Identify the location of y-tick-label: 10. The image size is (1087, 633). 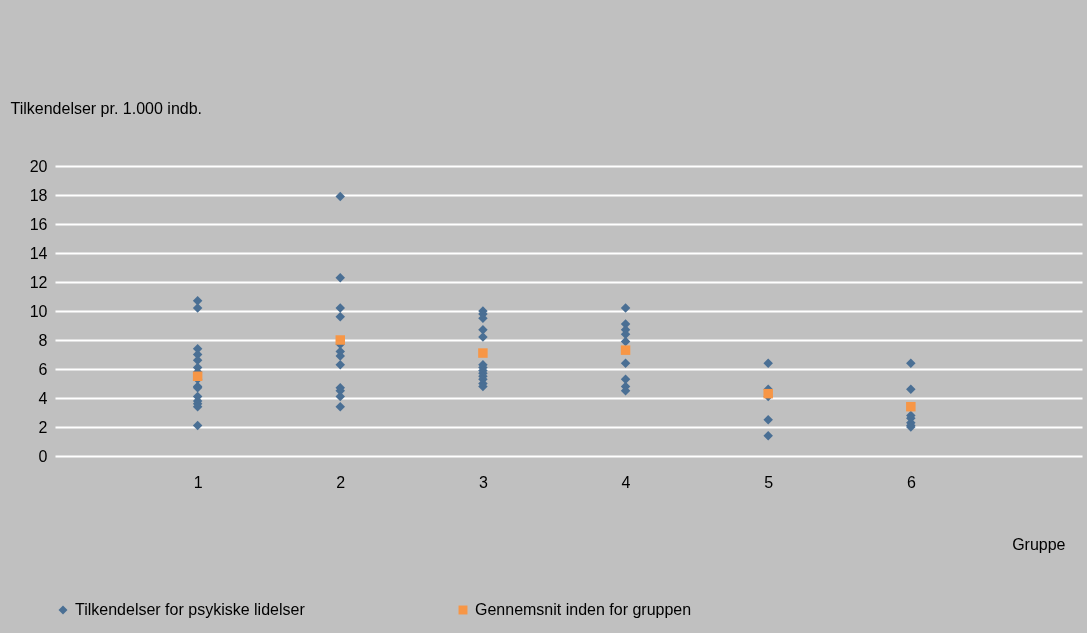
(38, 311).